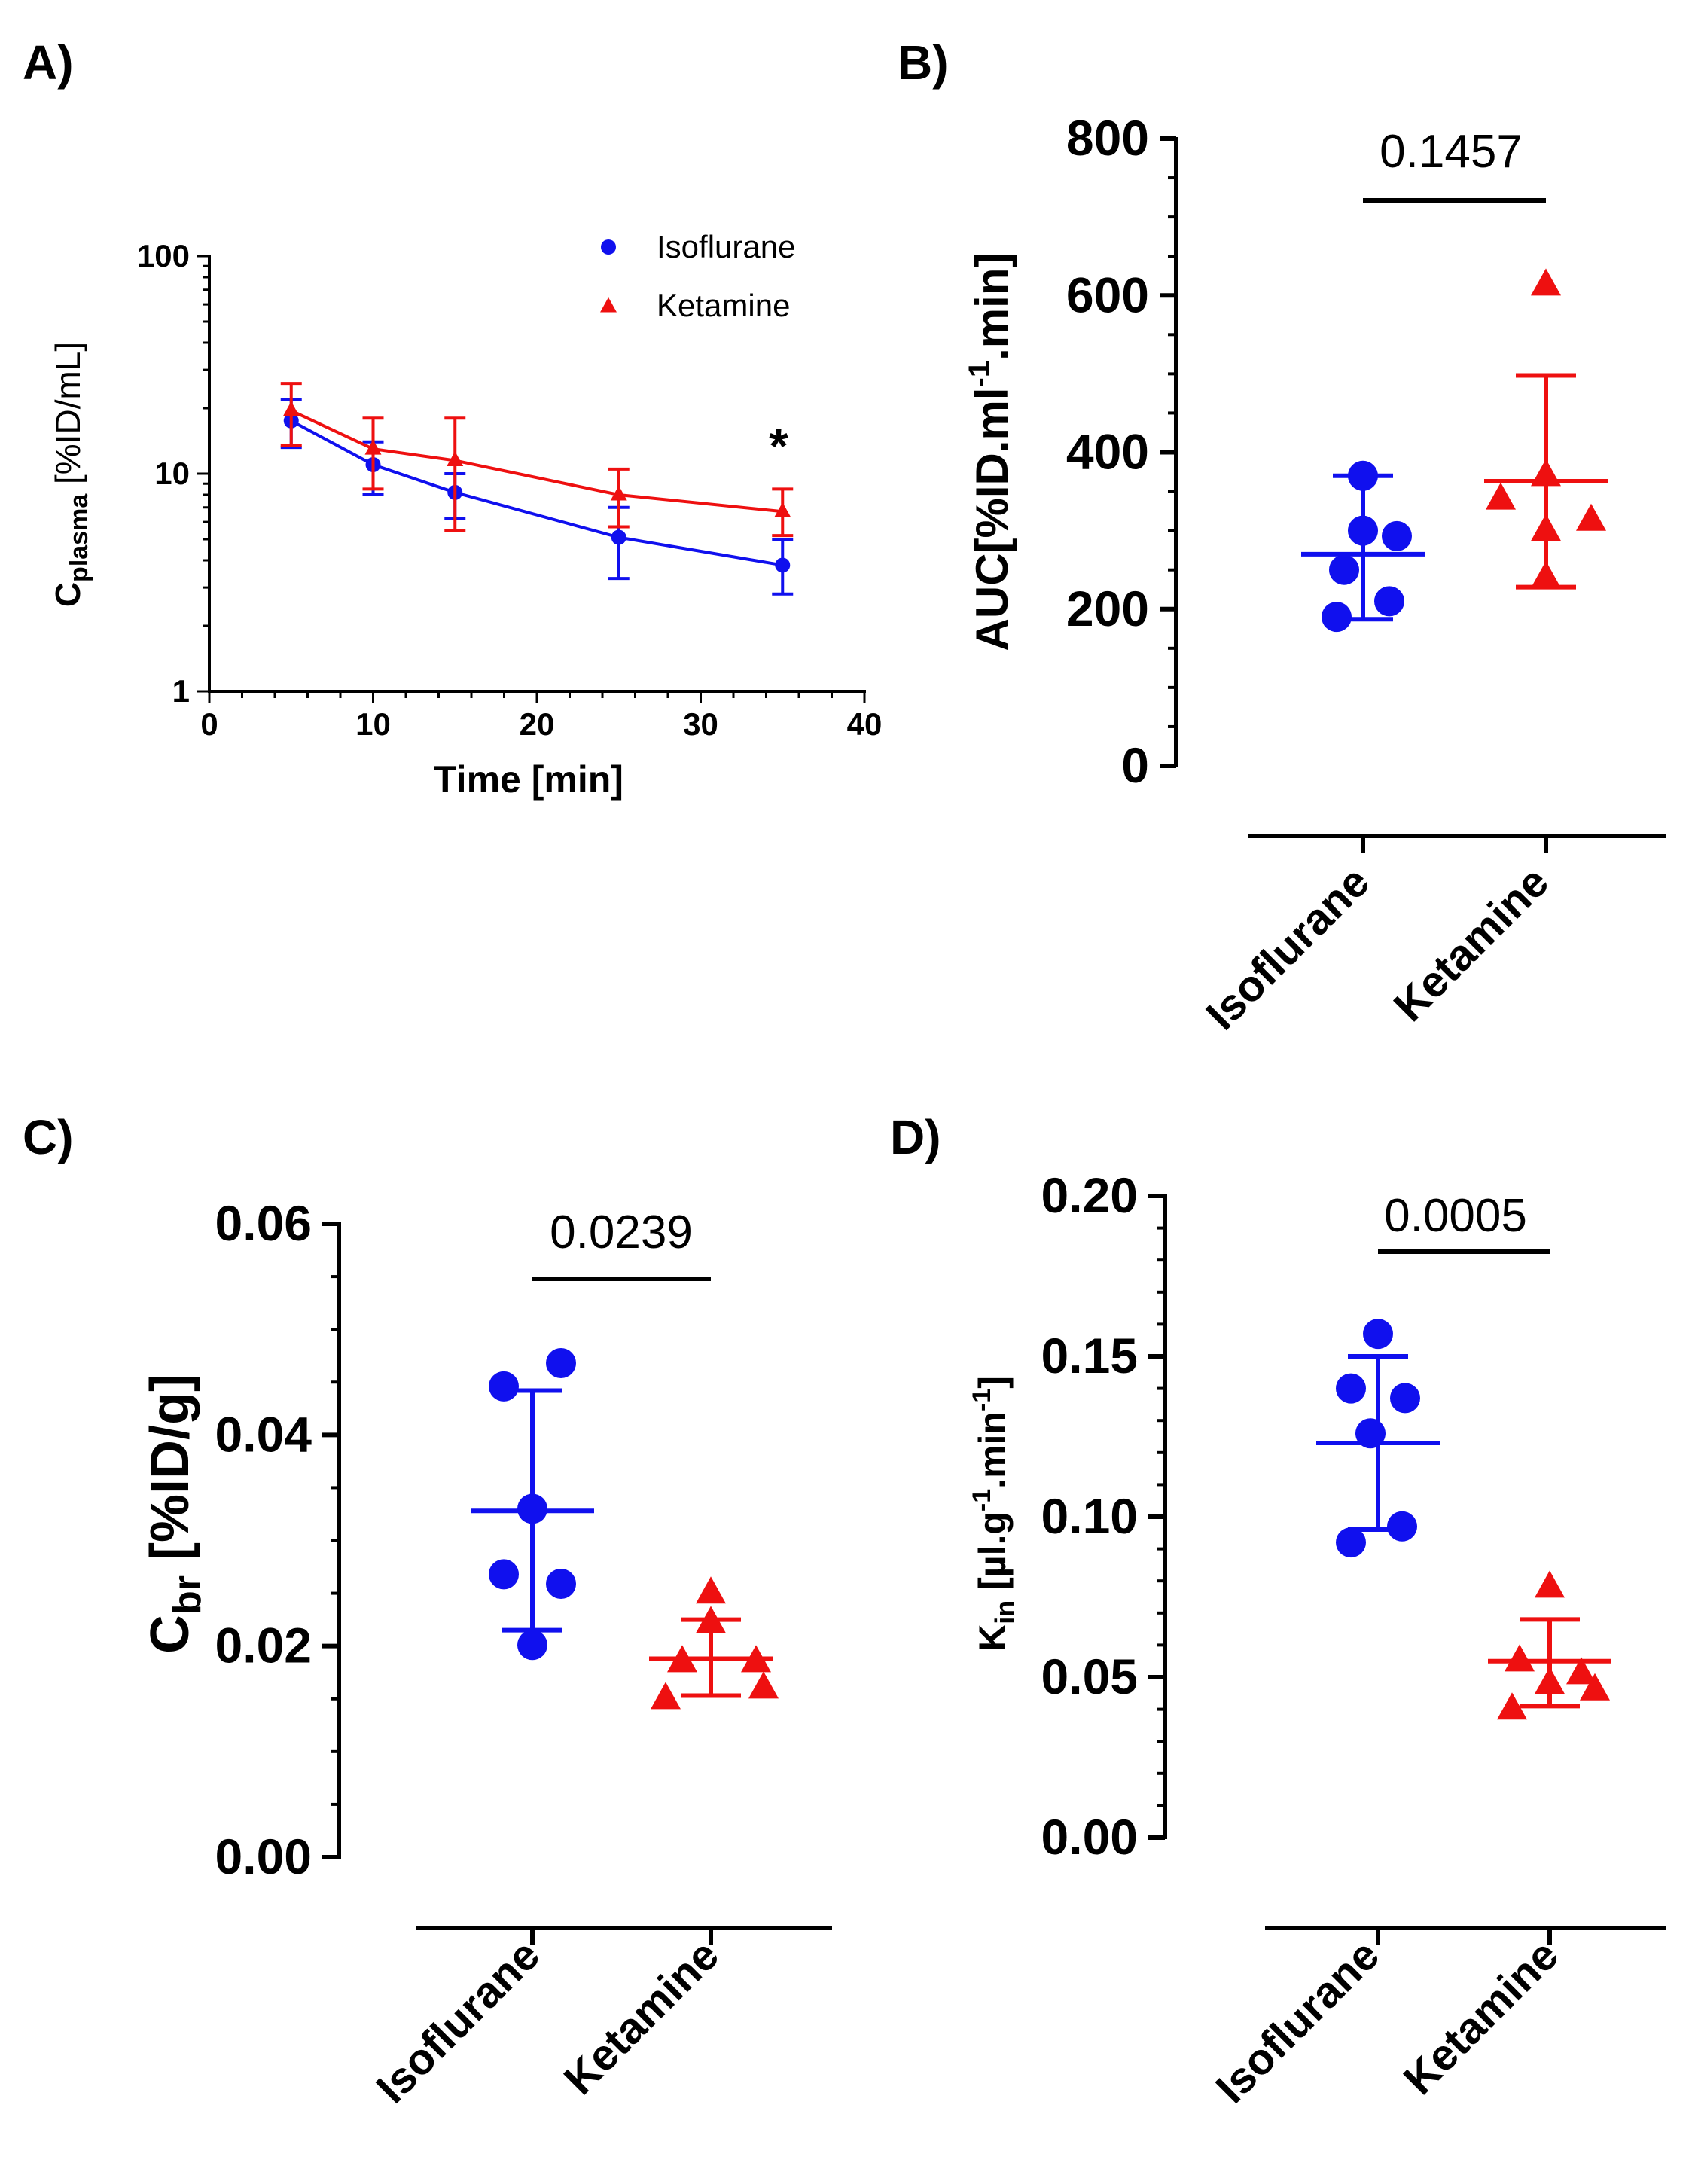  Describe the element at coordinates (1452, 152) in the screenshot. I see `panel-b-pvalue: 0.1457` at that location.